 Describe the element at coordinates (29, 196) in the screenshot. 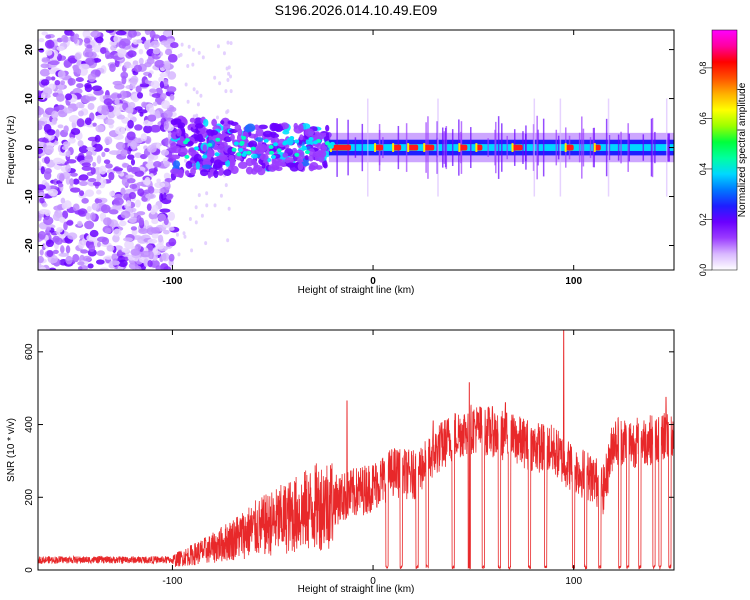

I see `y-tick-label: -10` at that location.